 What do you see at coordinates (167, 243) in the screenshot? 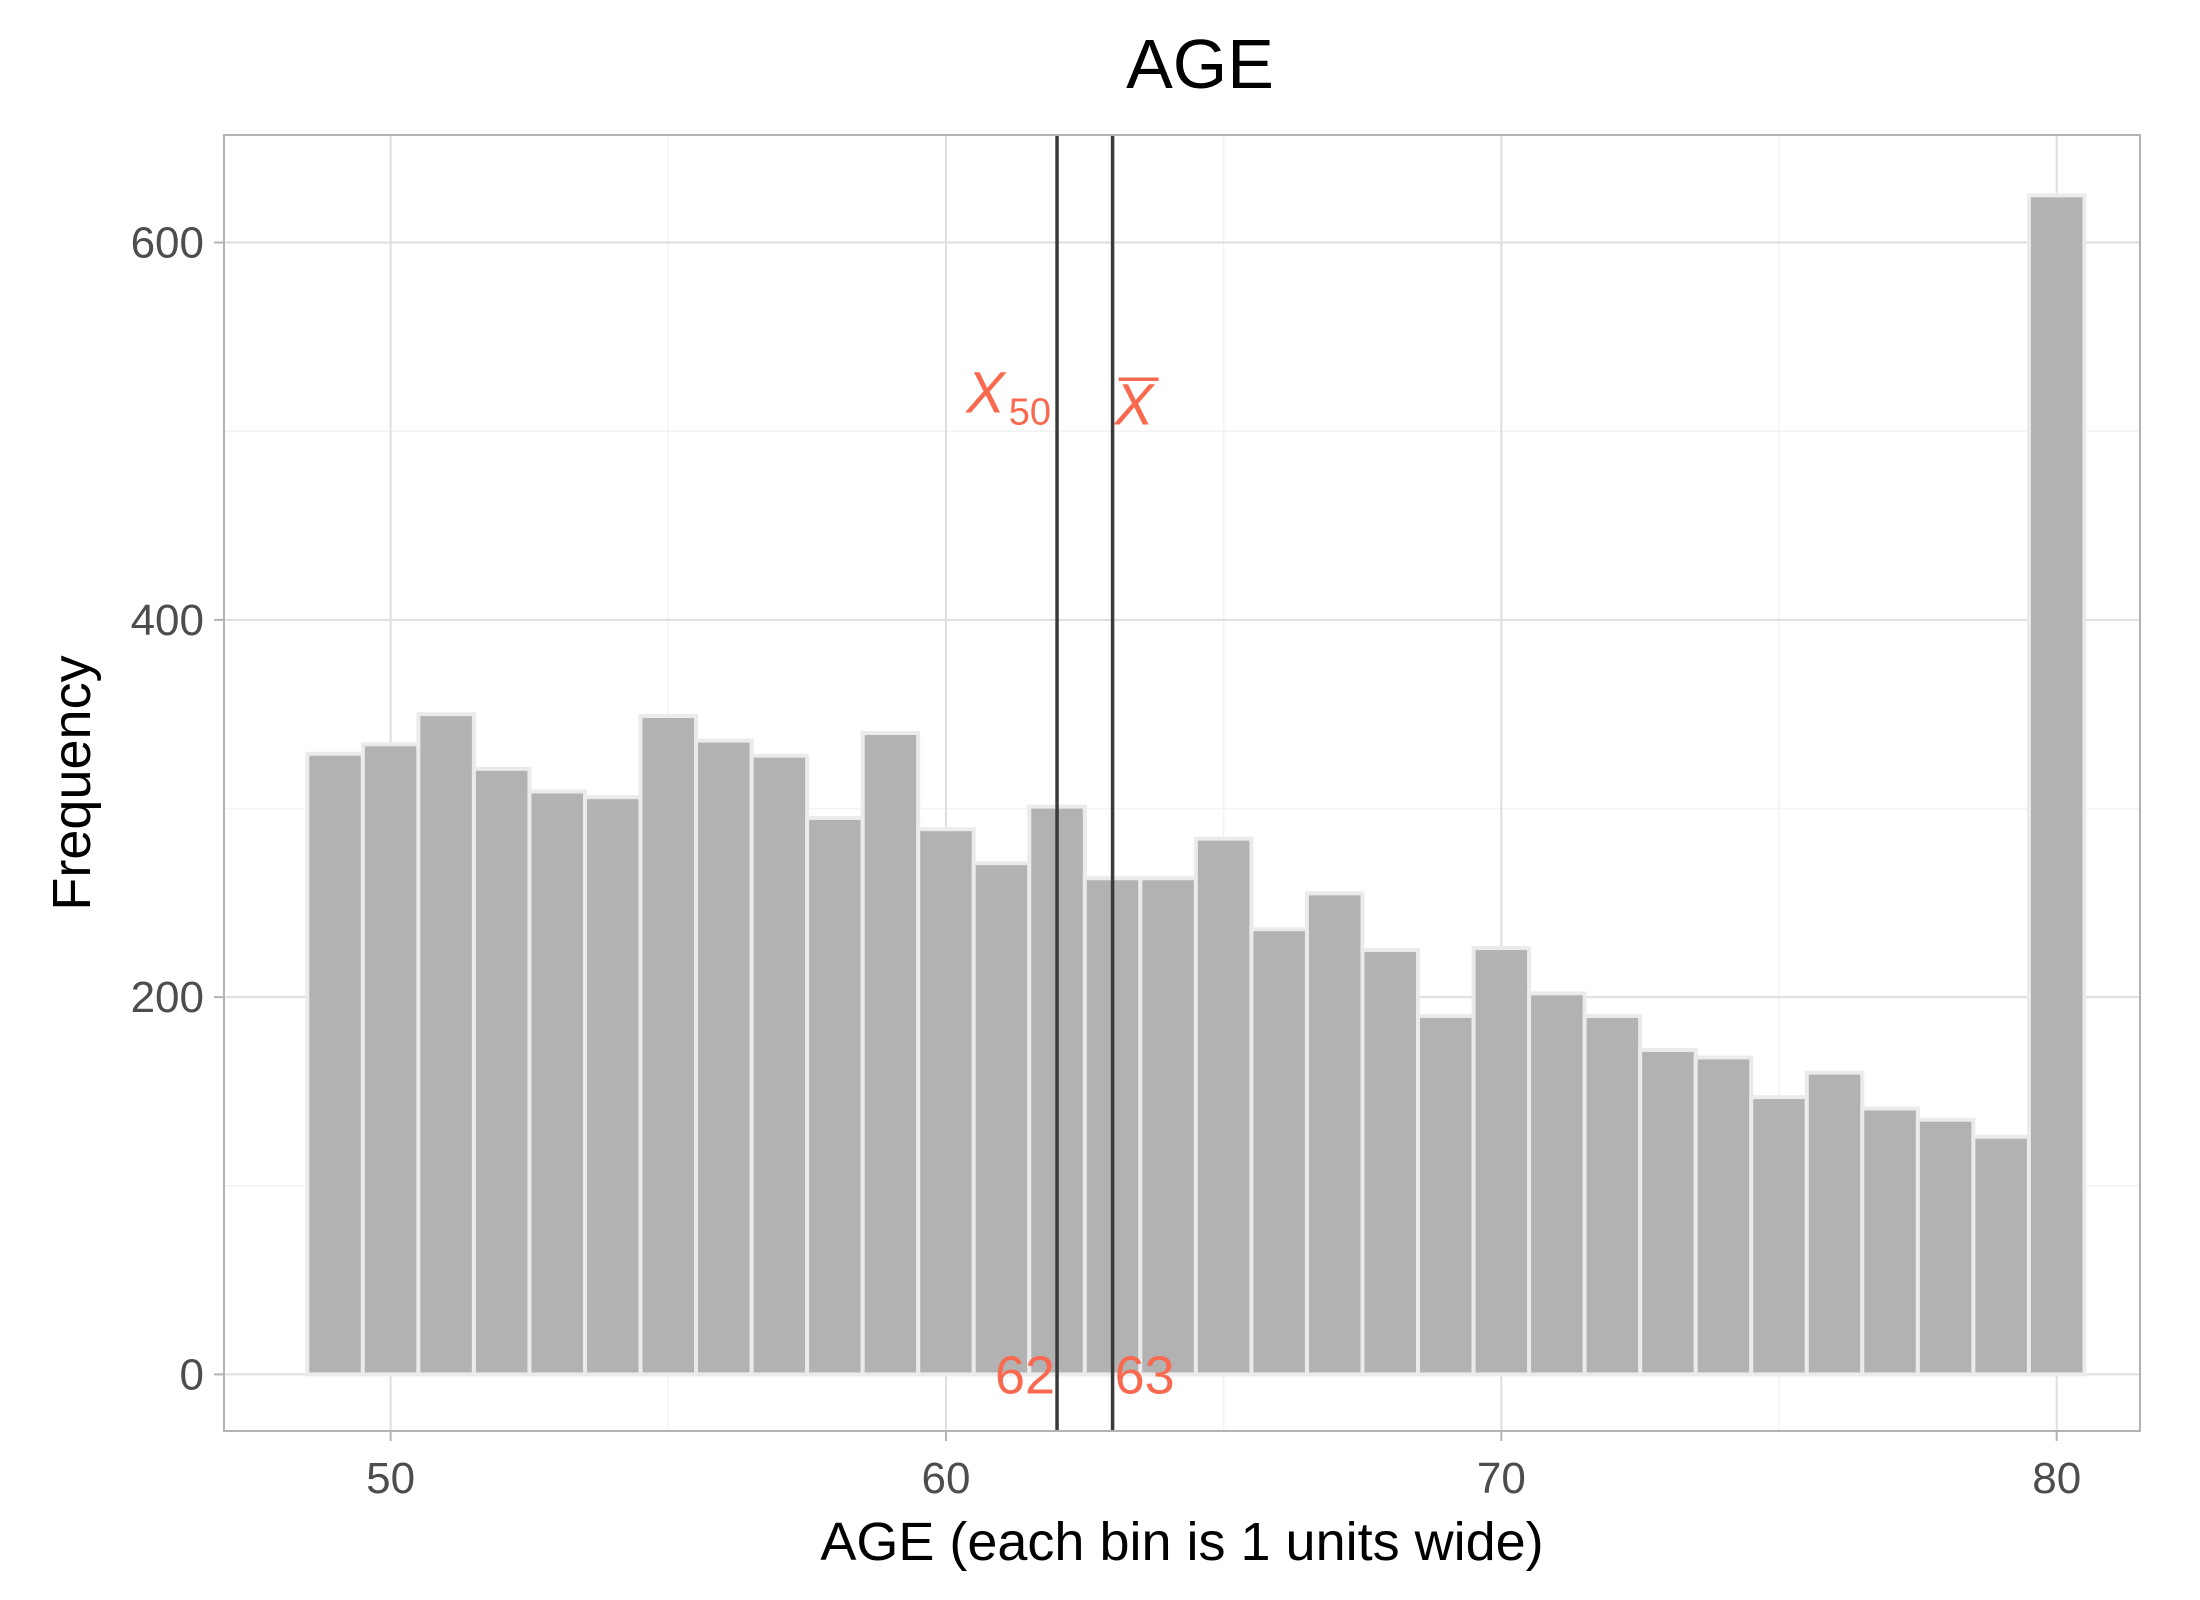
I see `y-tick-label: 600` at bounding box center [167, 243].